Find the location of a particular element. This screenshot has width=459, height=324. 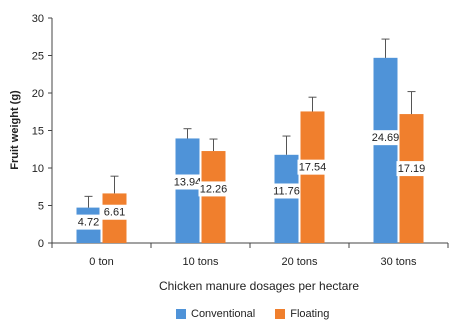

data-label: 17.54 is located at coordinates (313, 168).